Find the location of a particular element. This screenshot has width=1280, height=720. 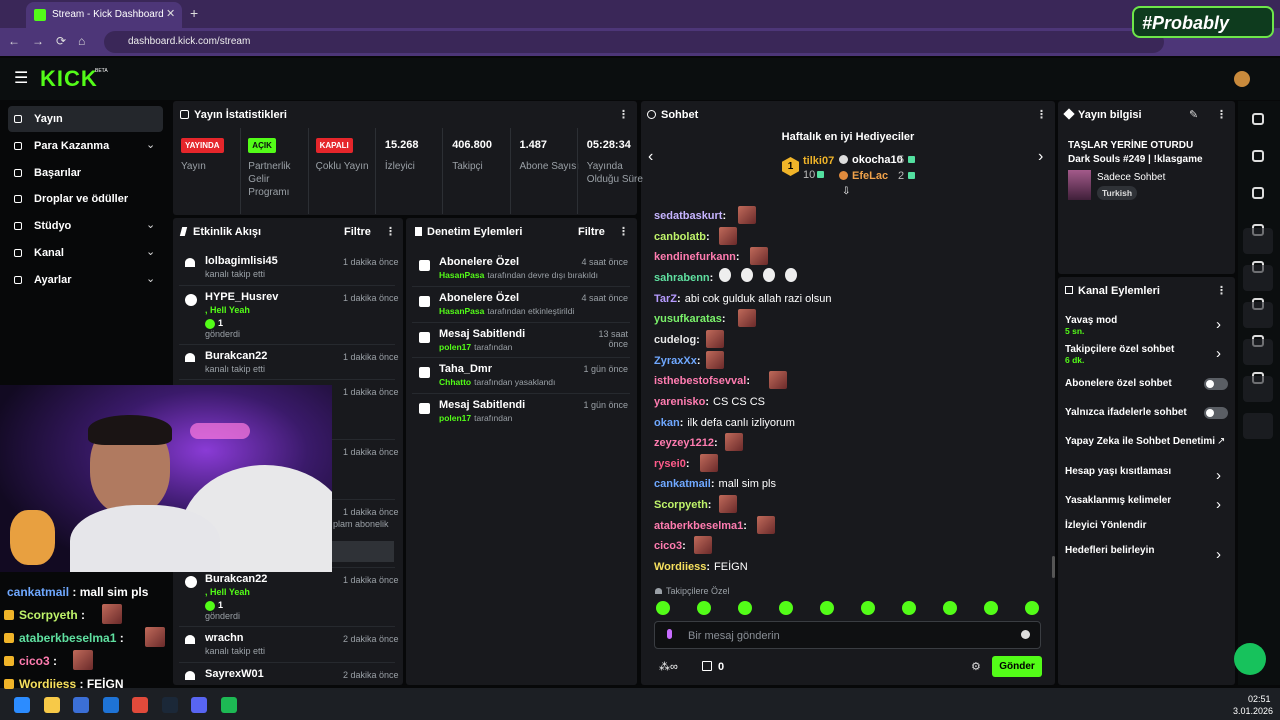

scroll-arrow: ⇩ is located at coordinates (846, 191).